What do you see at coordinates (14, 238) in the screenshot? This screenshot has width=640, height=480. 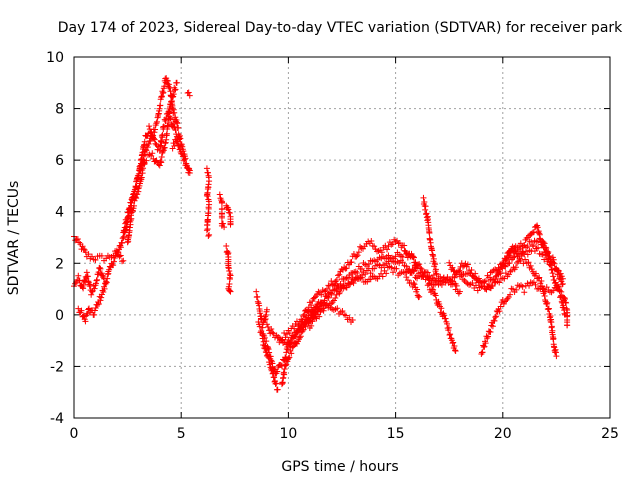 I see `y-axis-label: SDTVAR / TECUs` at bounding box center [14, 238].